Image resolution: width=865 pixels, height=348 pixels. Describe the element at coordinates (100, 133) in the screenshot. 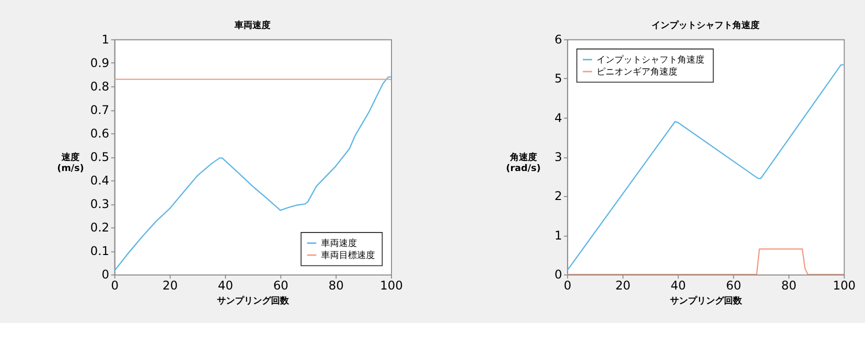

I see `y-tick-label: 0.6` at that location.